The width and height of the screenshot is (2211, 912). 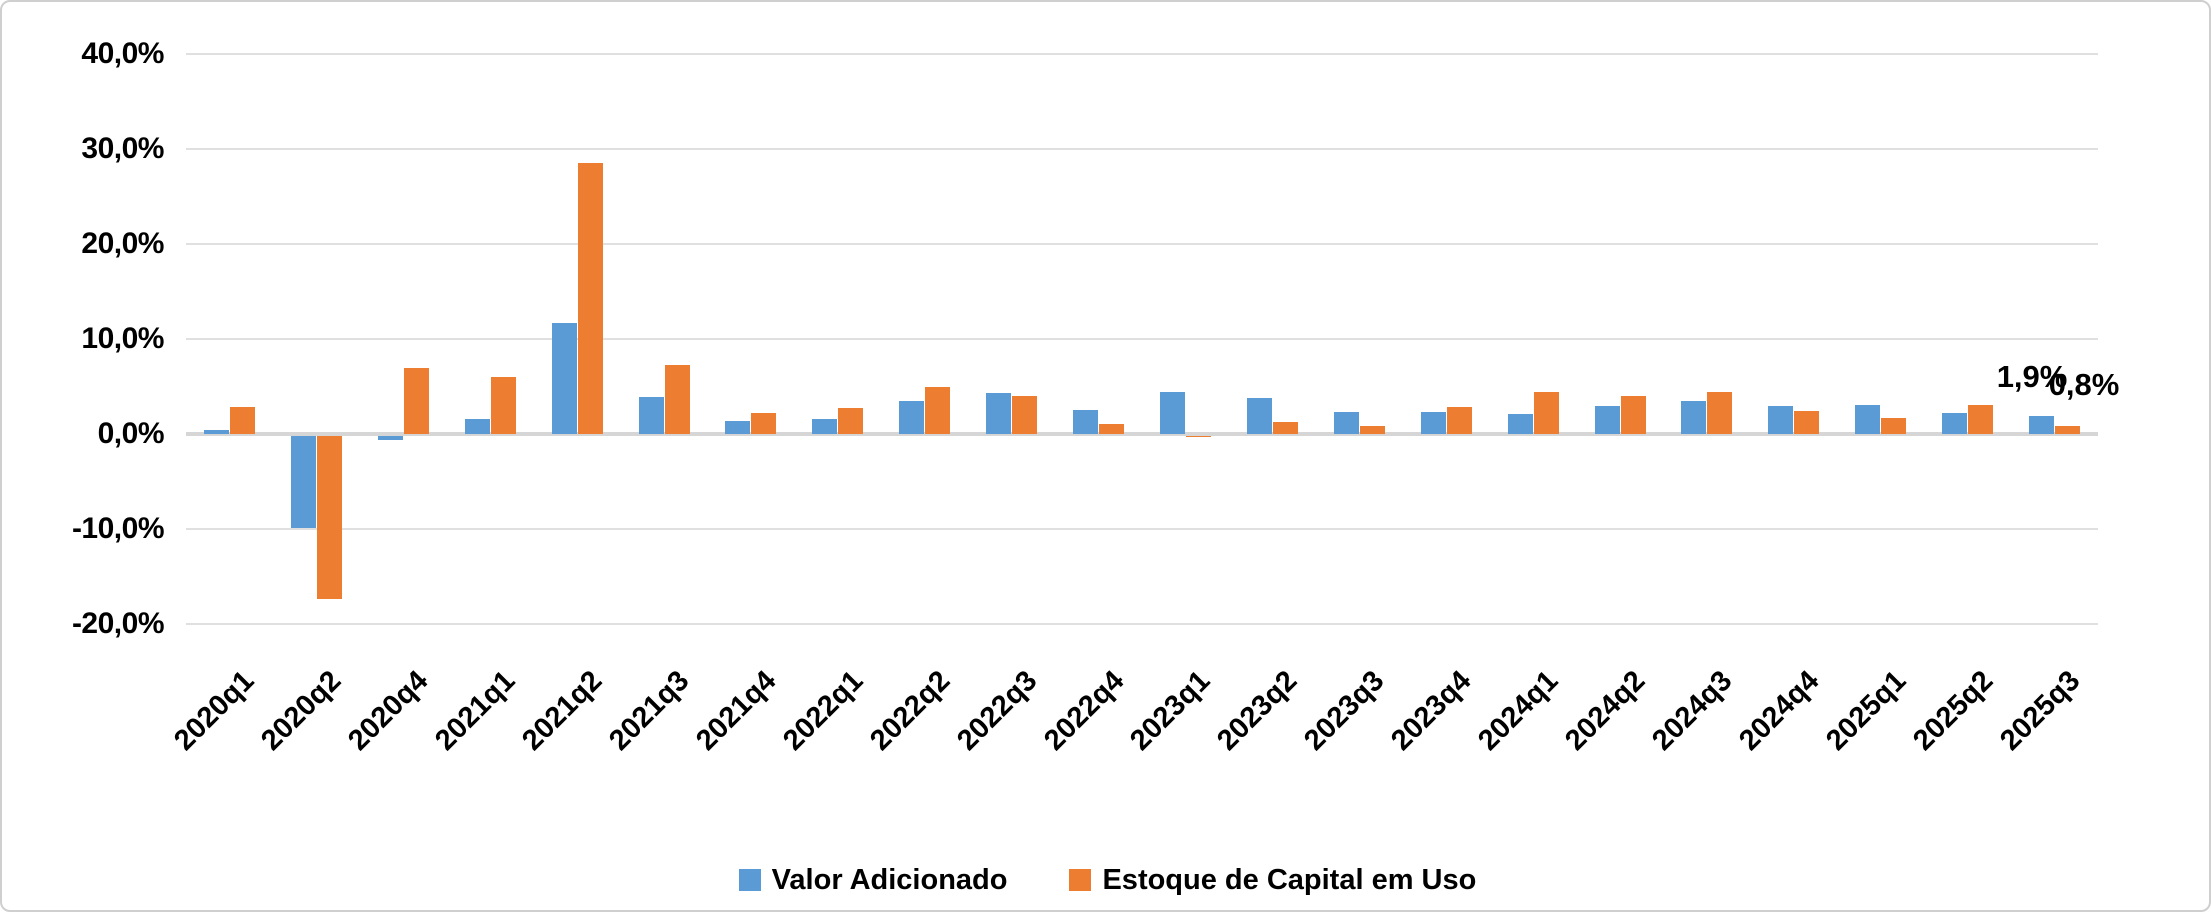 What do you see at coordinates (122, 338) in the screenshot?
I see `y-tick-label: 10,0%` at bounding box center [122, 338].